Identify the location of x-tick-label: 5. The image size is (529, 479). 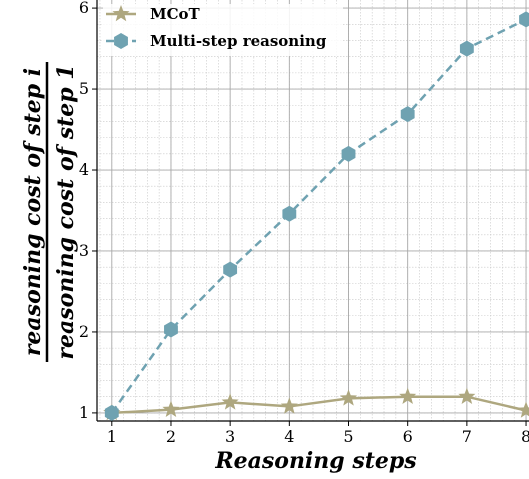
(348, 436).